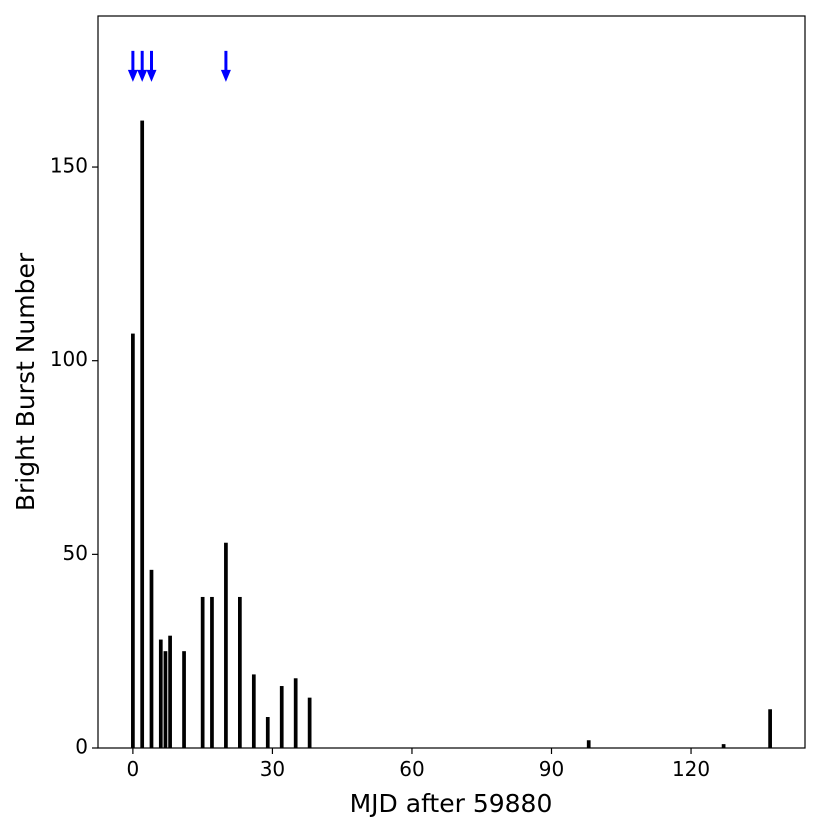 Image resolution: width=822 pixels, height=822 pixels. I want to click on y-tick-label: 0, so click(81, 747).